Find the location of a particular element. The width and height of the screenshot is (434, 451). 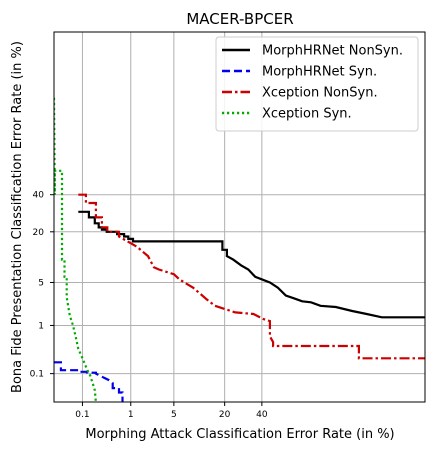

legend-label-1: MorphHRNet NonSyn. is located at coordinates (332, 51).